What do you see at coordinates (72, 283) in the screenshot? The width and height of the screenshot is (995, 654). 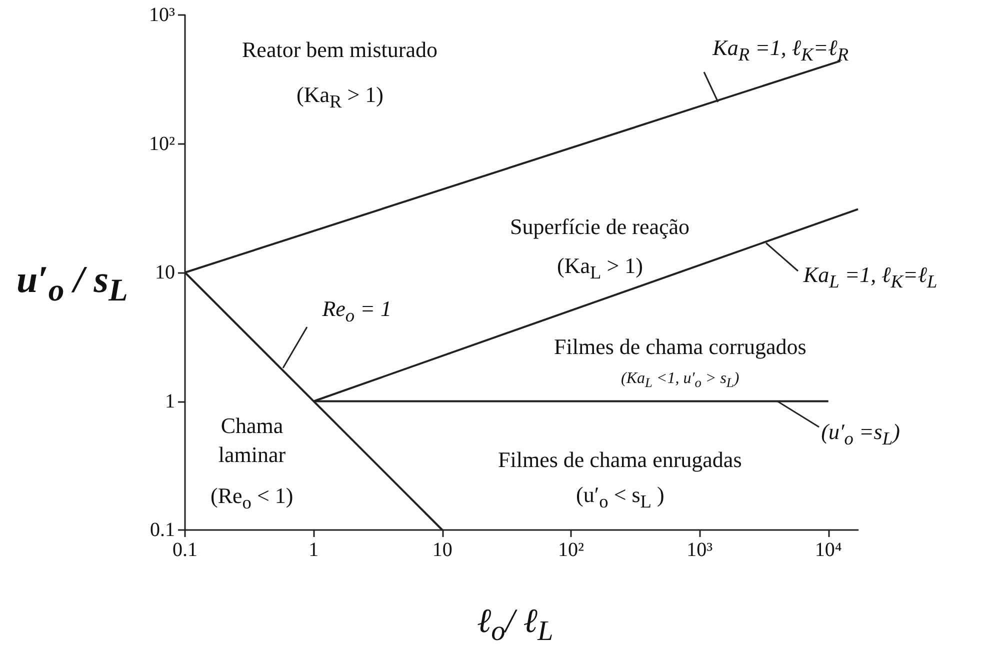 I see `y-axis-title: u′$_{o}$ / s$_{L}$` at bounding box center [72, 283].